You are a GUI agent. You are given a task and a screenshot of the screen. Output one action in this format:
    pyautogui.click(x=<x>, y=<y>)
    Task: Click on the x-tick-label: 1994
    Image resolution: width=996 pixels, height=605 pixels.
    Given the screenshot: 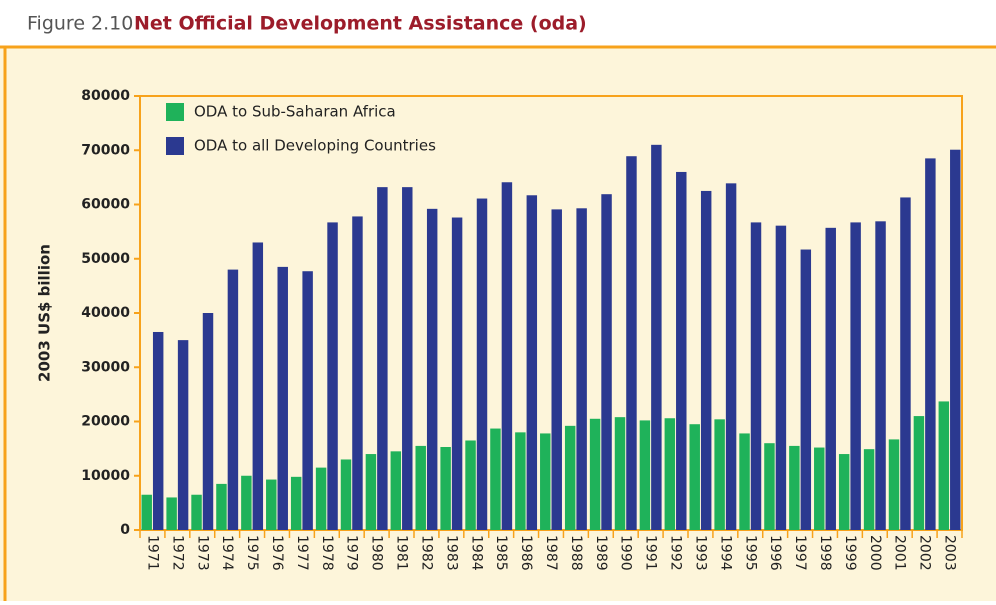 What is the action you would take?
    pyautogui.click(x=725, y=553)
    